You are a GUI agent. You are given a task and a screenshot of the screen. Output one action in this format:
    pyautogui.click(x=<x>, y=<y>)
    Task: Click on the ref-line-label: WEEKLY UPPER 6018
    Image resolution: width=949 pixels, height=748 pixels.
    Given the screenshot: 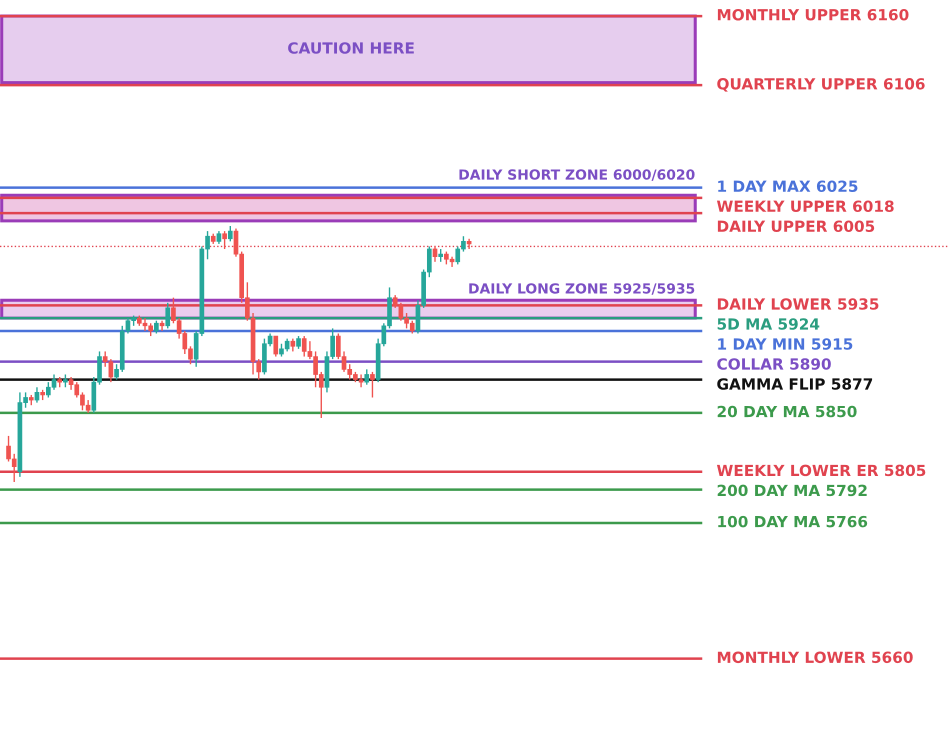 What is the action you would take?
    pyautogui.click(x=805, y=206)
    